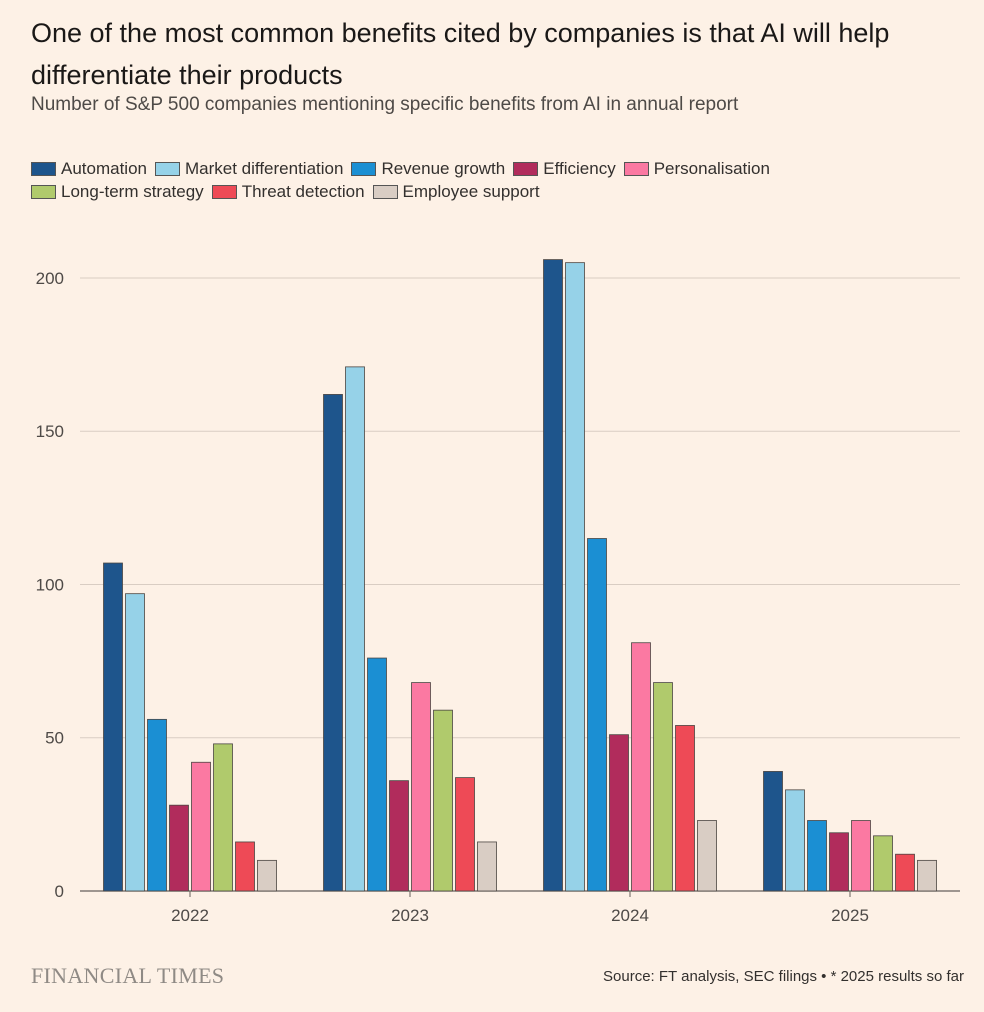 This screenshot has width=984, height=1012. I want to click on bar-automation-2024, so click(553, 575).